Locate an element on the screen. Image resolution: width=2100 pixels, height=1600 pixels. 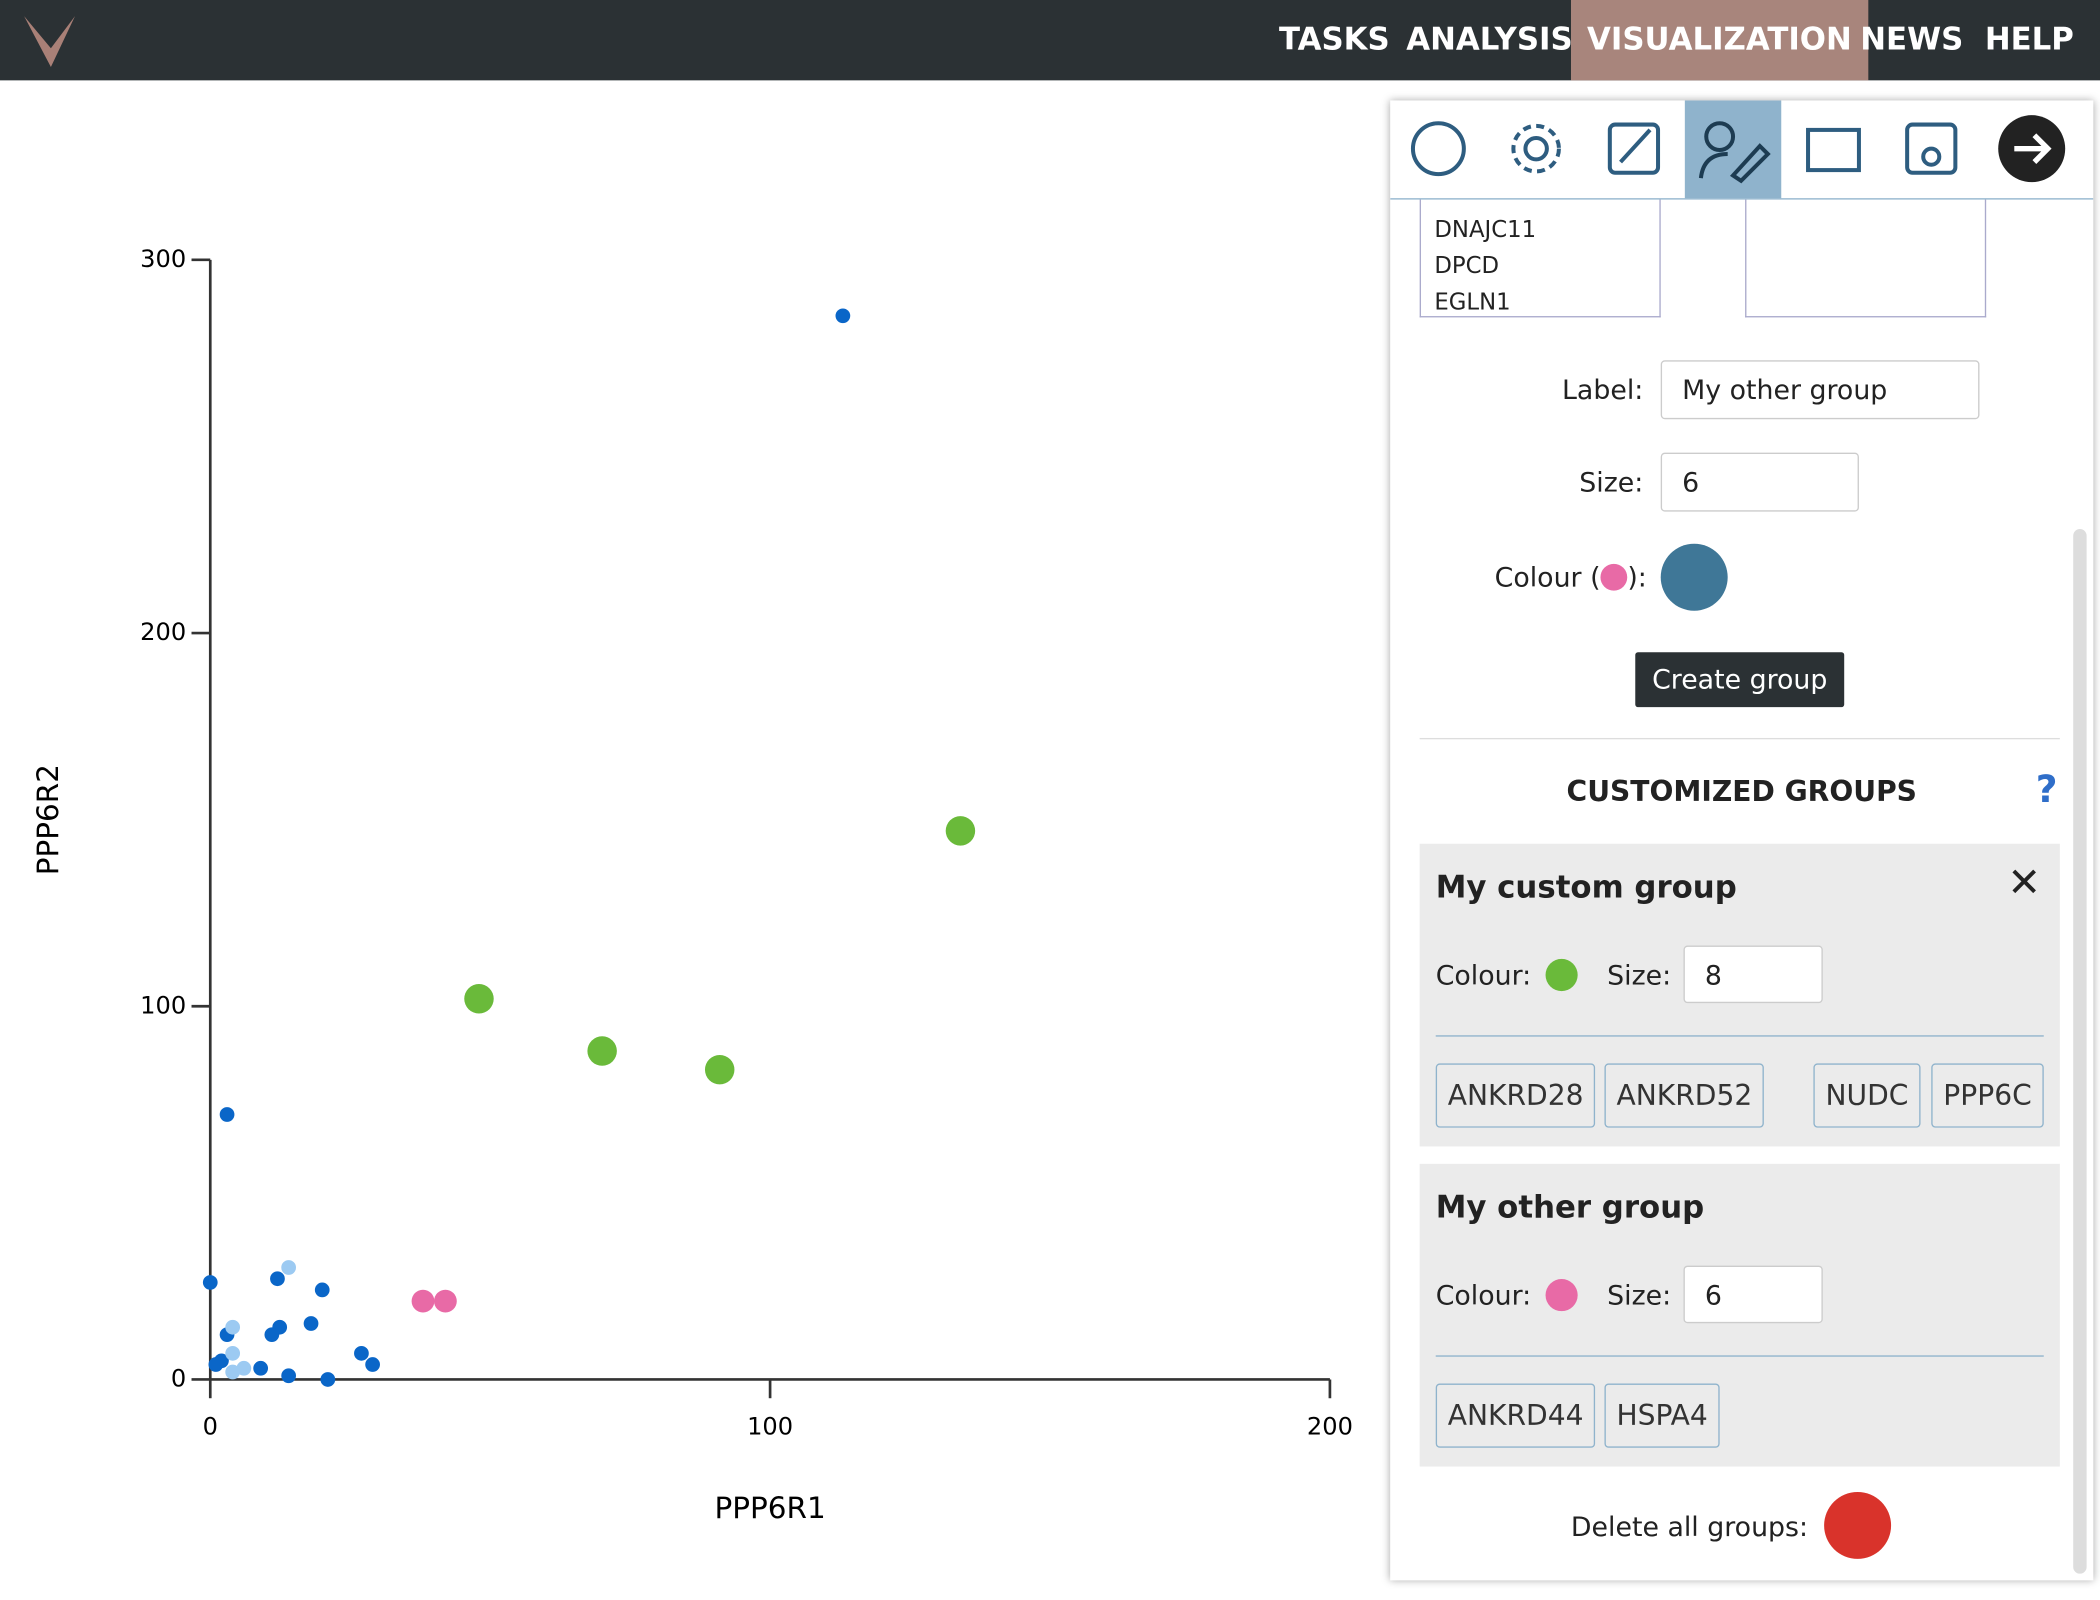
colour-close: ): is located at coordinates (1637, 577).